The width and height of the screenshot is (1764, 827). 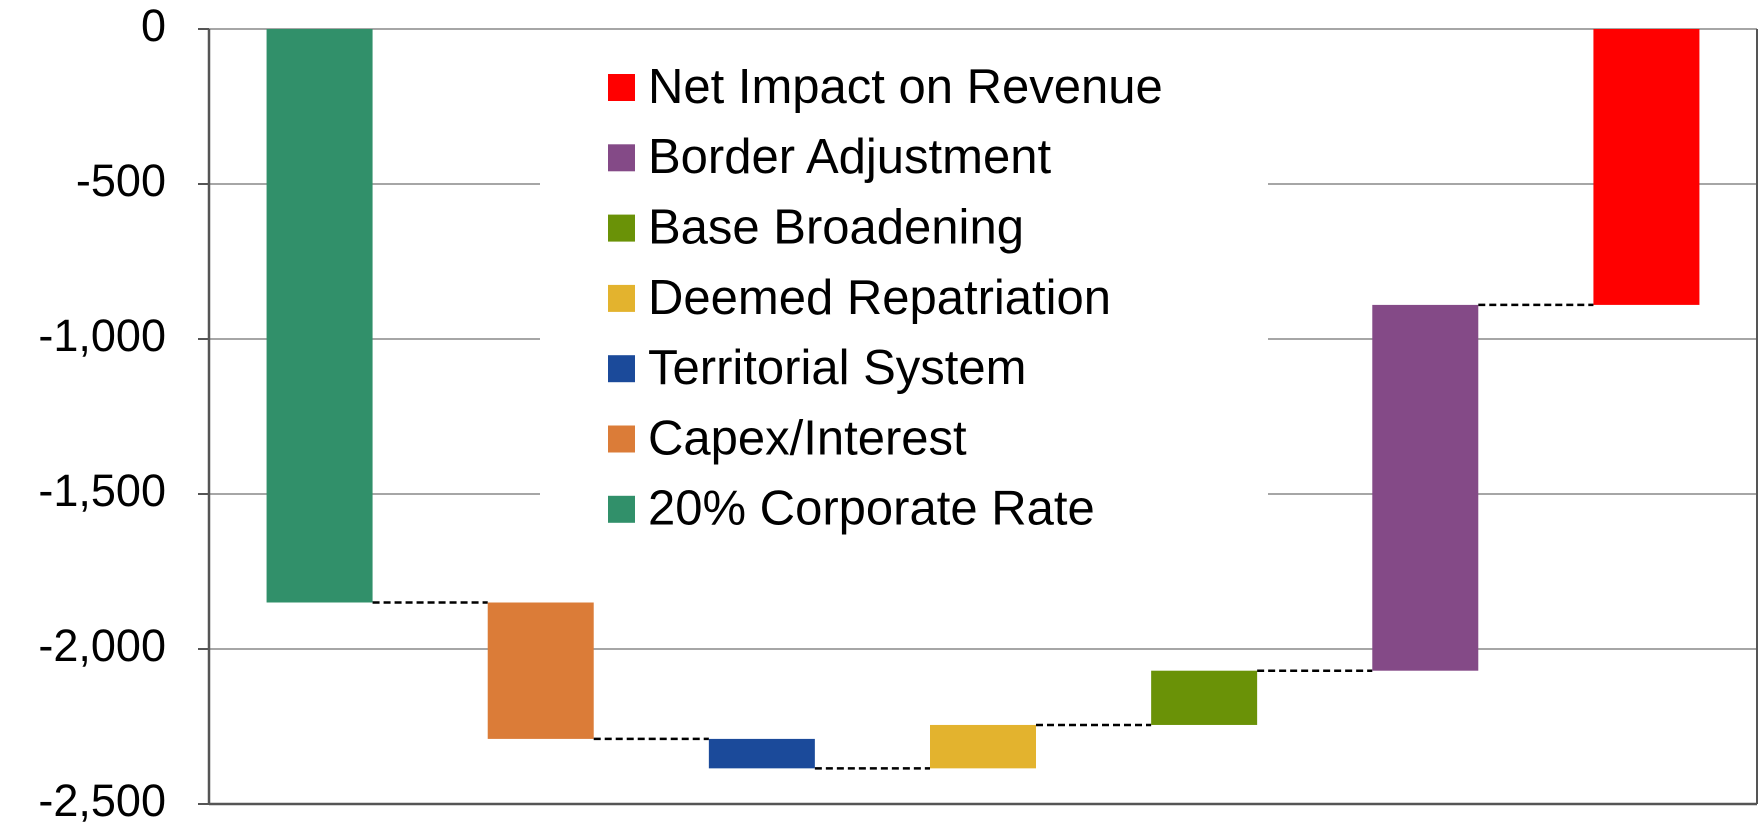 I want to click on legend-label: Net Impact on Revenue, so click(x=905, y=87).